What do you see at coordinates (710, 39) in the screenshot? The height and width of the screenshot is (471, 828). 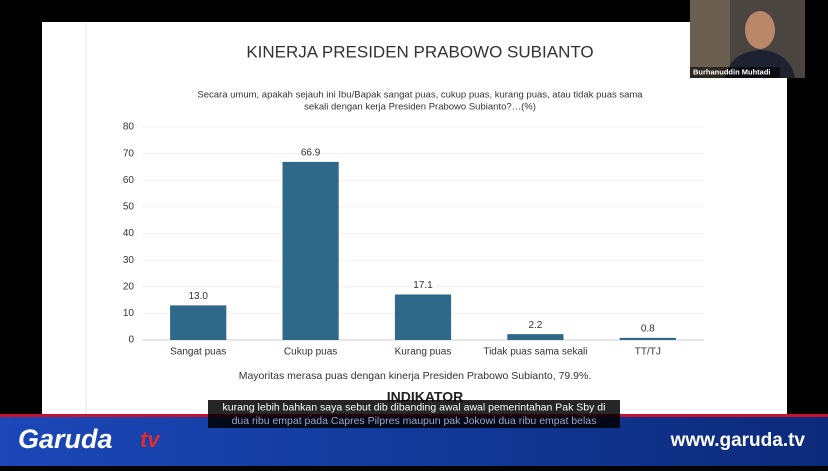 I see `webcam-bg` at bounding box center [710, 39].